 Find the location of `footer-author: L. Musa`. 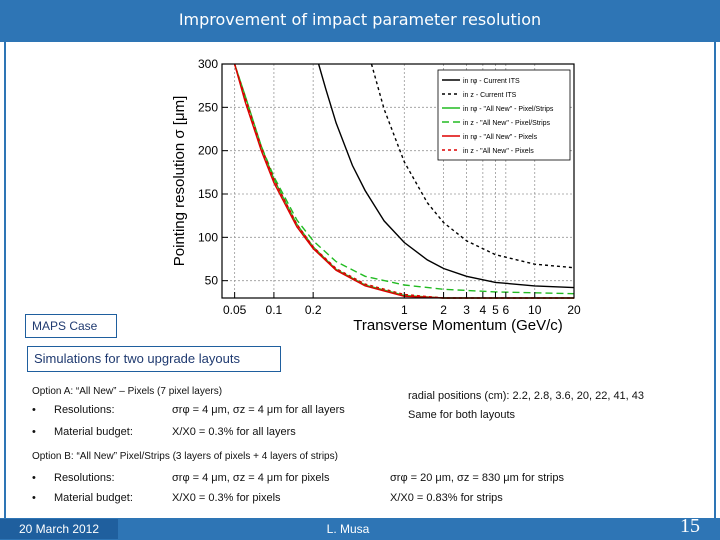

footer-author: L. Musa is located at coordinates (348, 529).